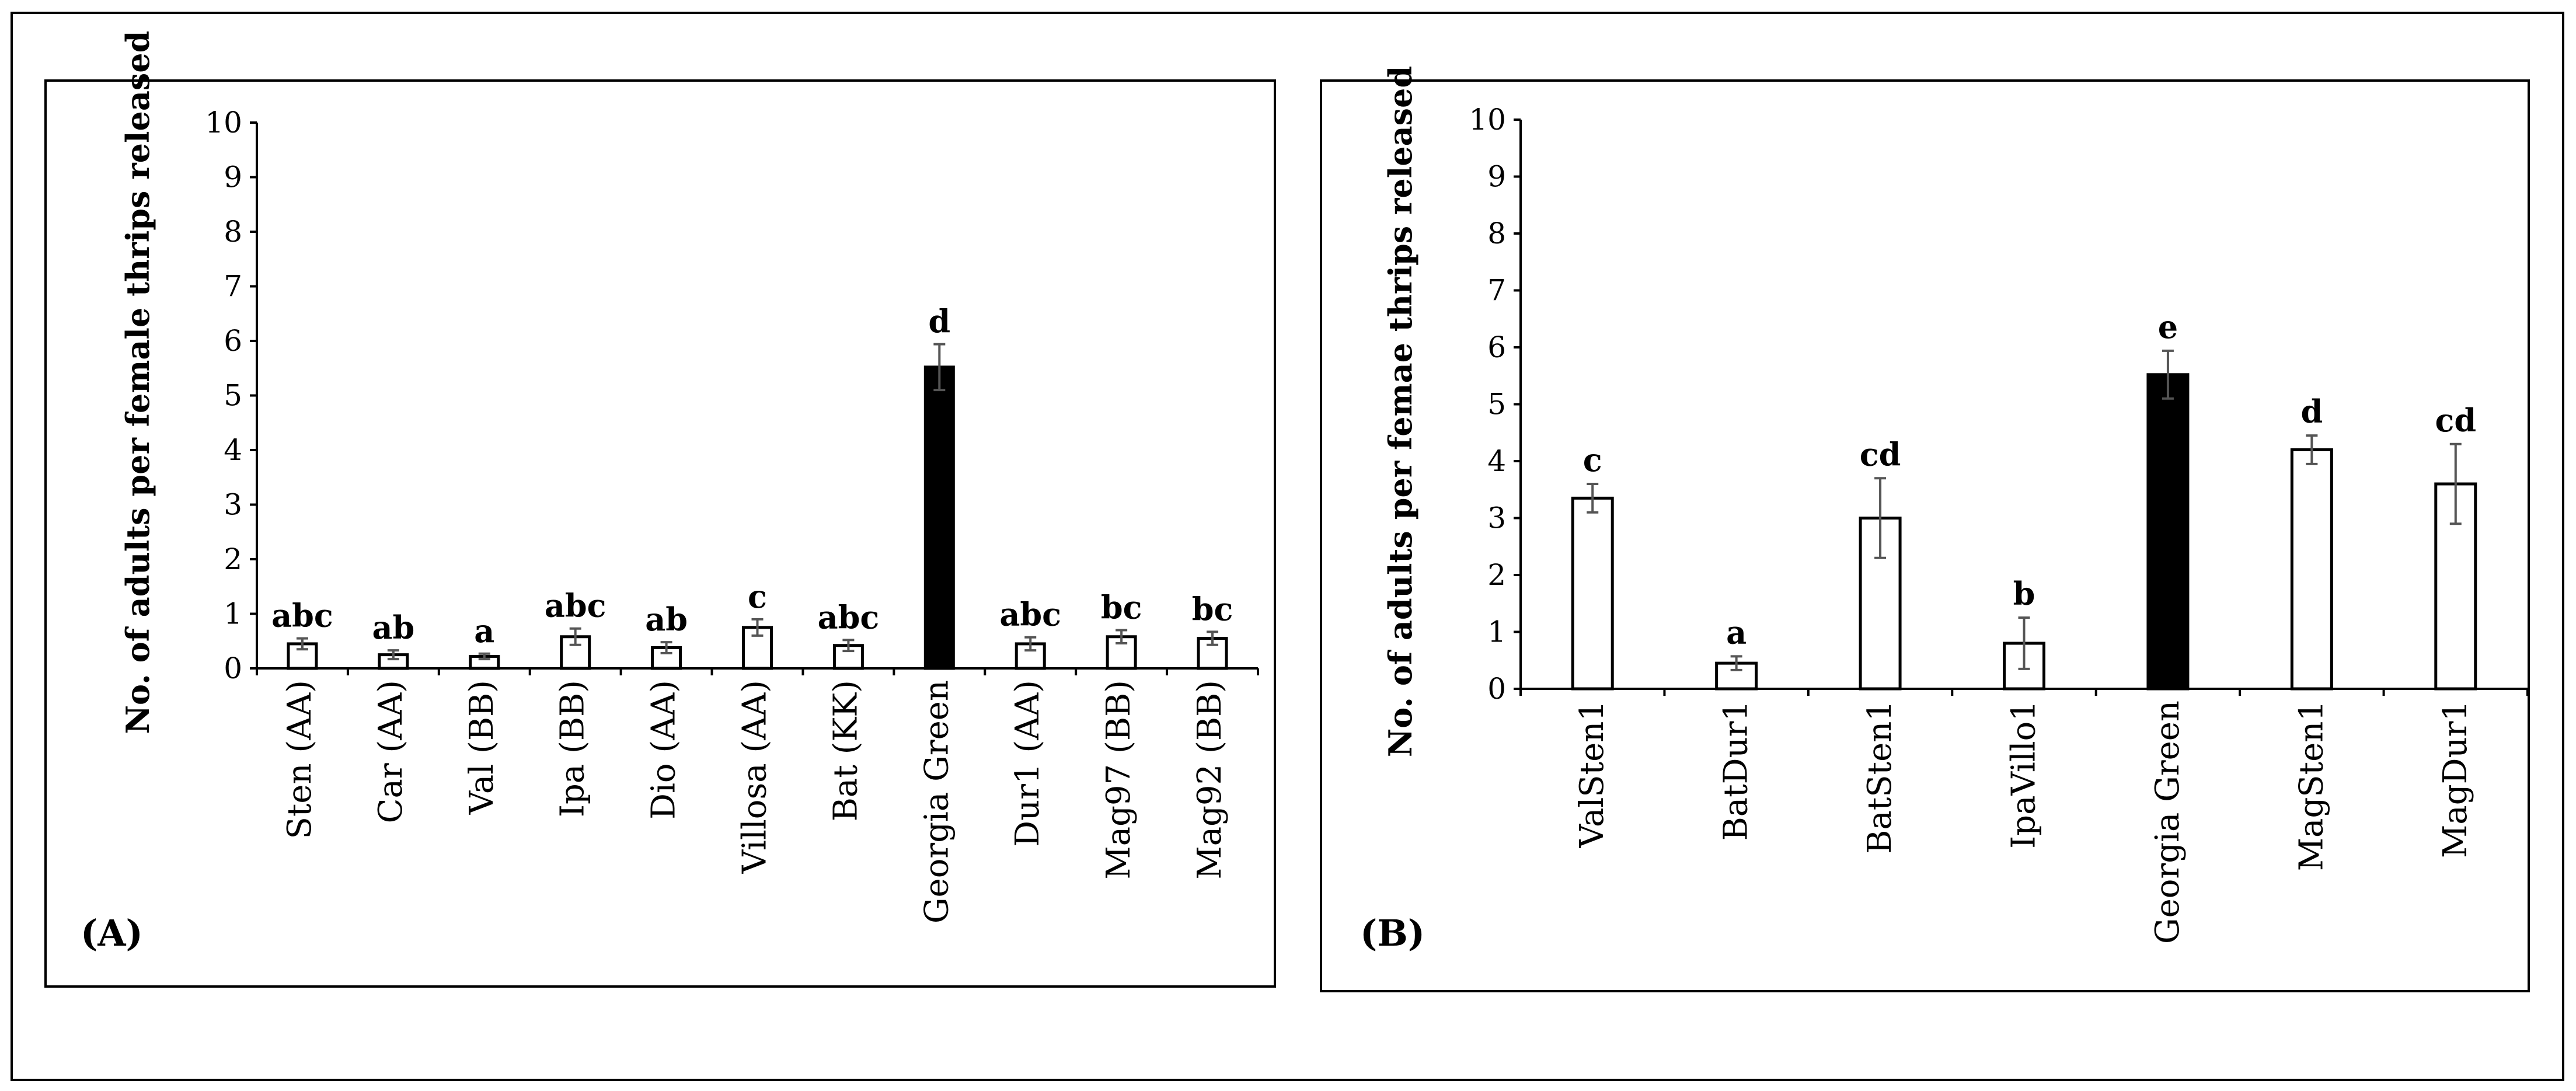  What do you see at coordinates (664, 750) in the screenshot?
I see `chart-a-category-label: Dio (AA)` at bounding box center [664, 750].